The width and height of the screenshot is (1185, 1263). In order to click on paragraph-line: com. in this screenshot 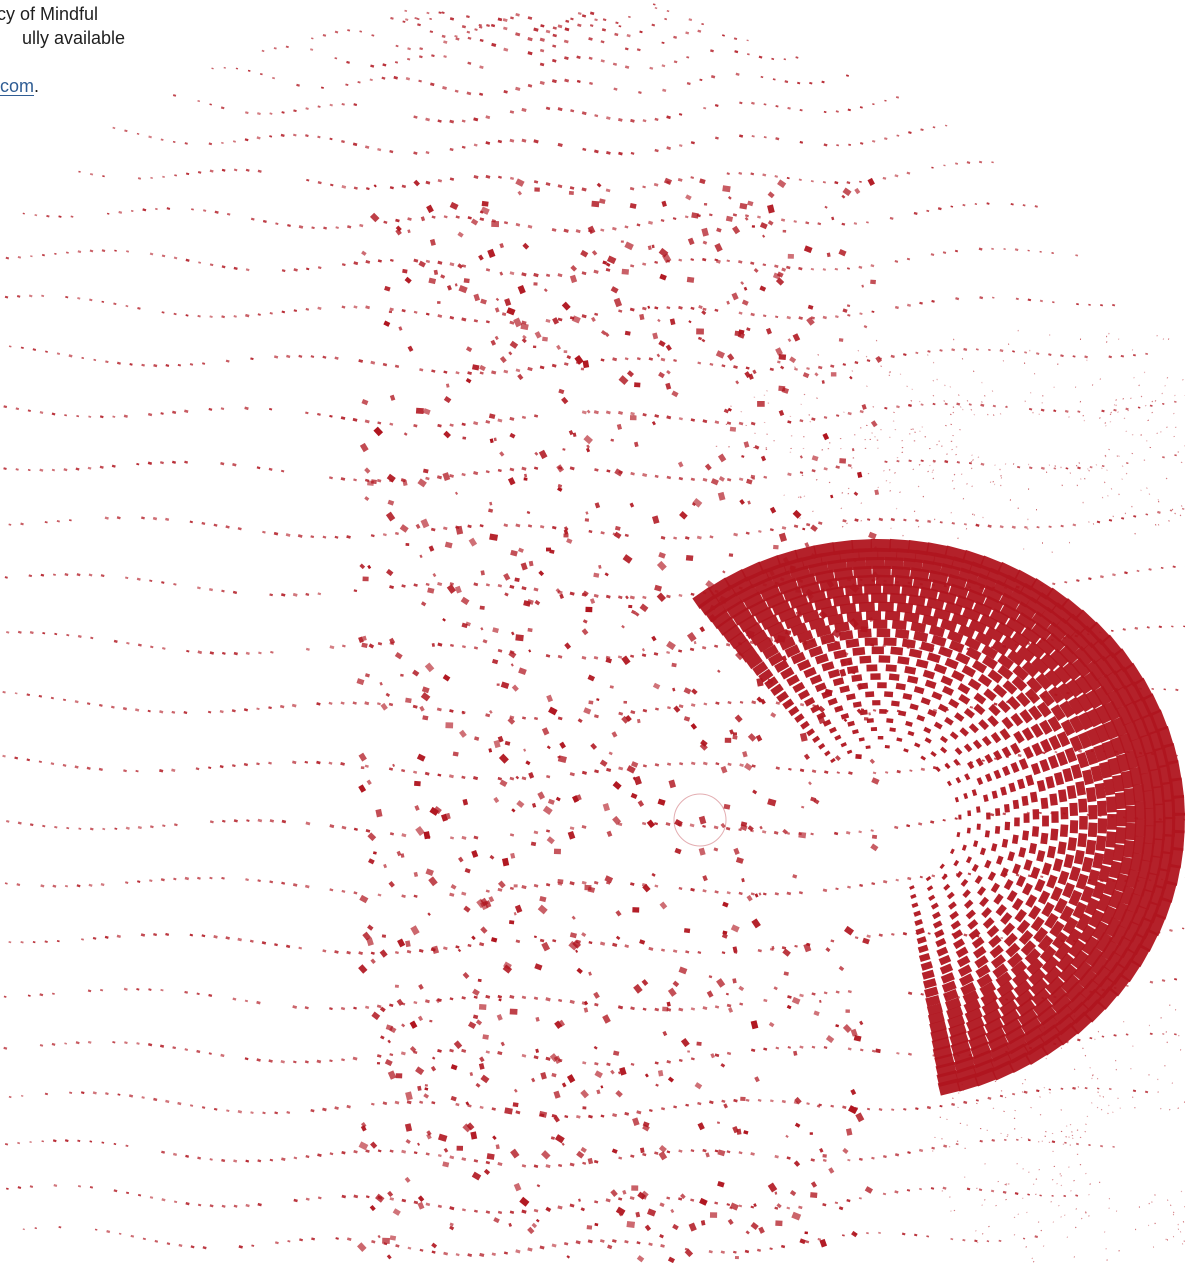, I will do `click(130, 86)`.